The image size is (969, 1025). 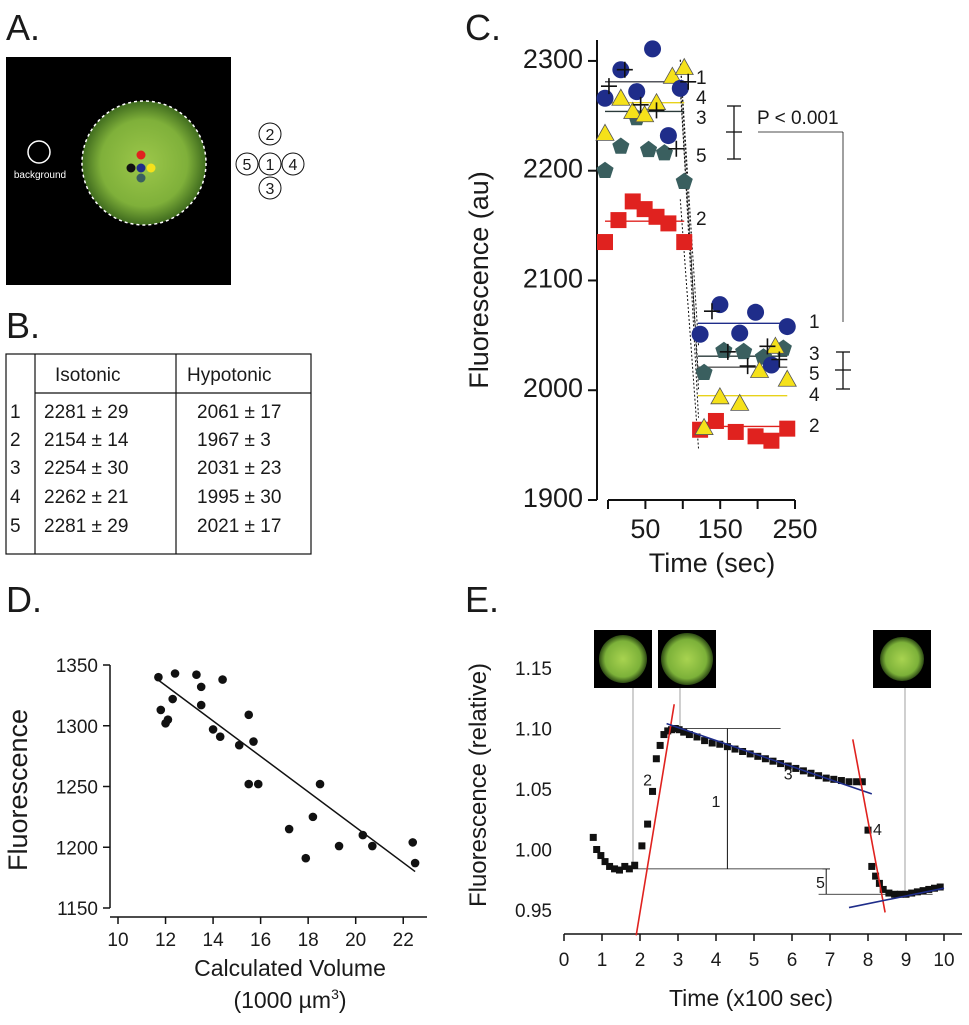 What do you see at coordinates (814, 374) in the screenshot?
I see `series-5-label-hypotonic: 5` at bounding box center [814, 374].